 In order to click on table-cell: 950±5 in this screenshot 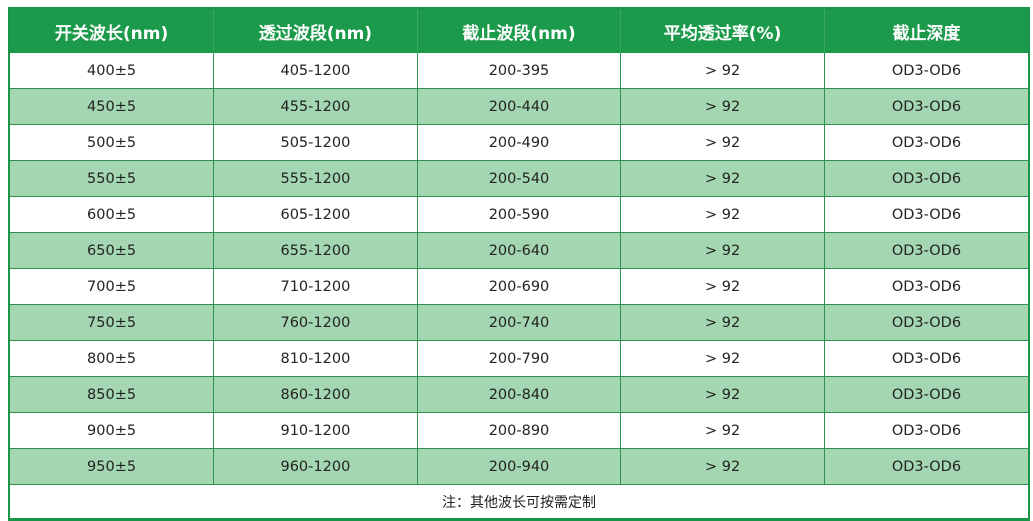, I will do `click(112, 466)`.